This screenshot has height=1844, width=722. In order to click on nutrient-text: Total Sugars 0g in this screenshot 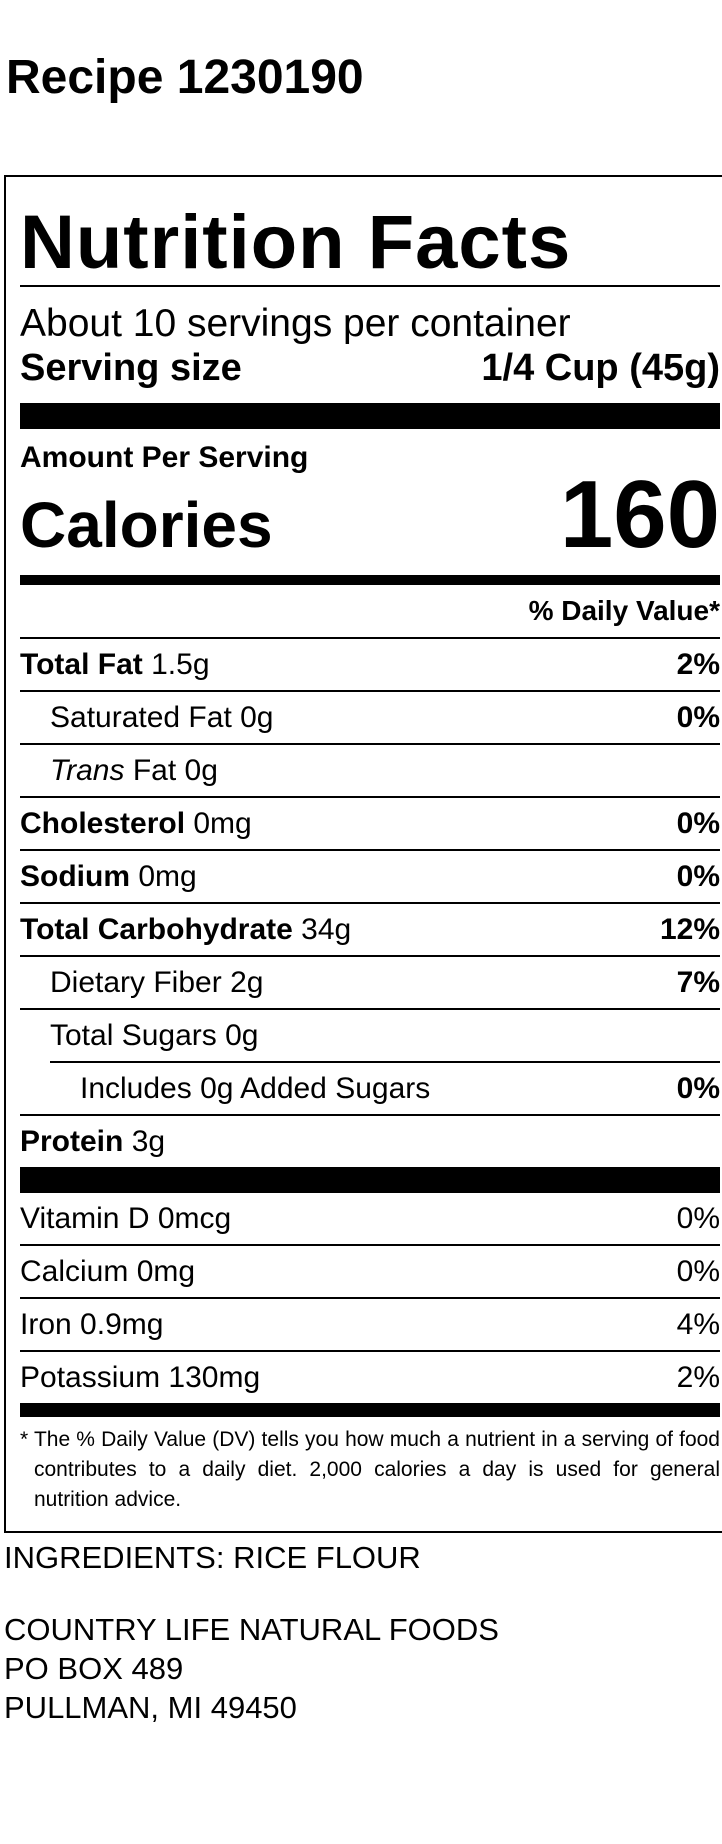, I will do `click(154, 1036)`.